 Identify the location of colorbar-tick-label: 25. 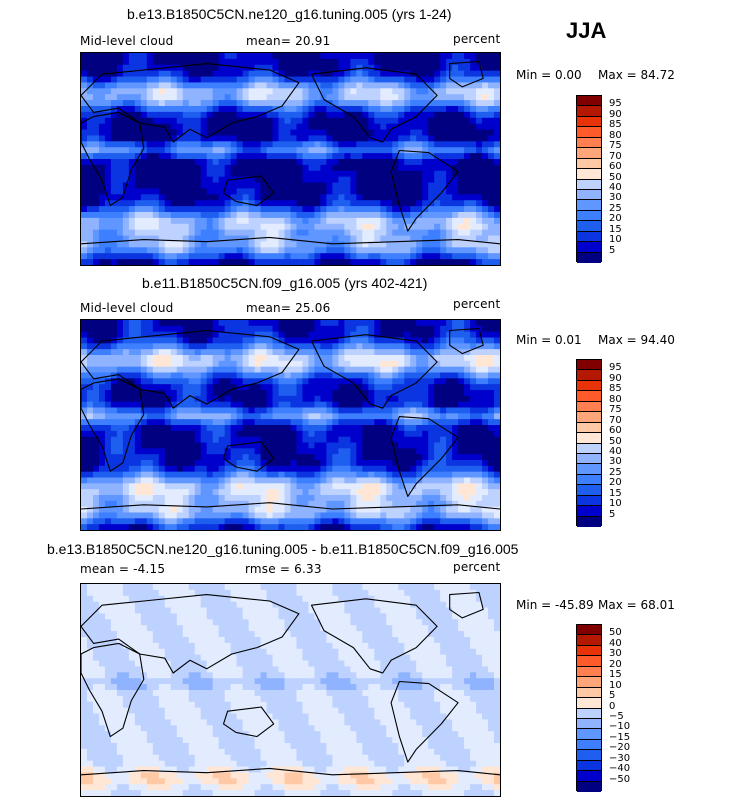
(615, 472).